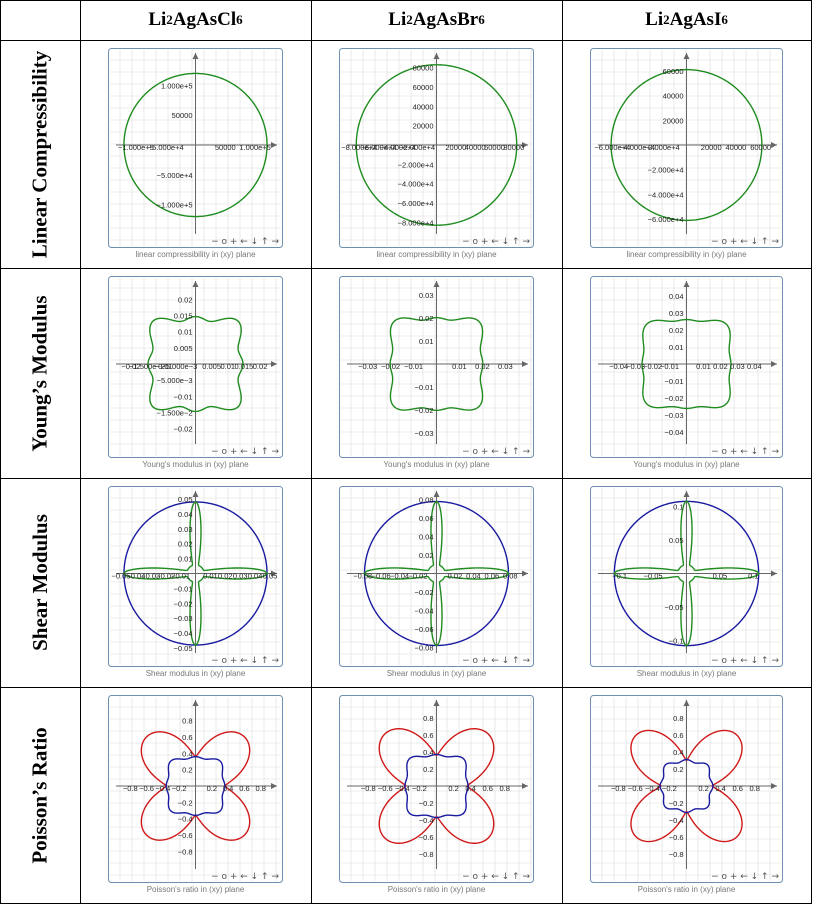 This screenshot has height=904, width=813. I want to click on x-tick-label: 20000, so click(711, 147).